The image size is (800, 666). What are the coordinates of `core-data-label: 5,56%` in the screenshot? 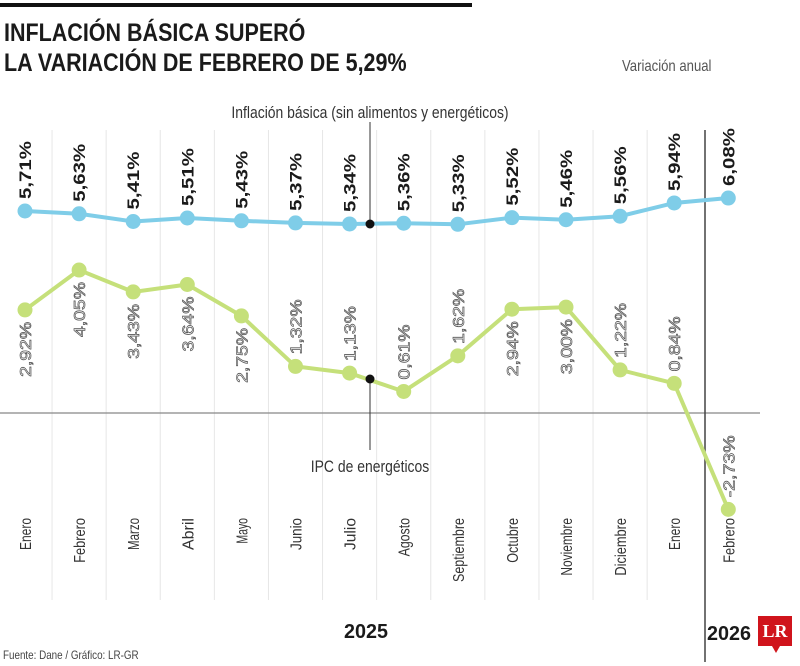 It's located at (620, 175).